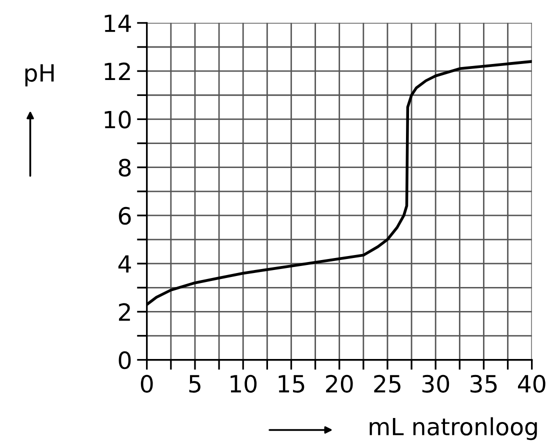 This screenshot has height=441, width=550. I want to click on x-tick-label: 25, so click(387, 383).